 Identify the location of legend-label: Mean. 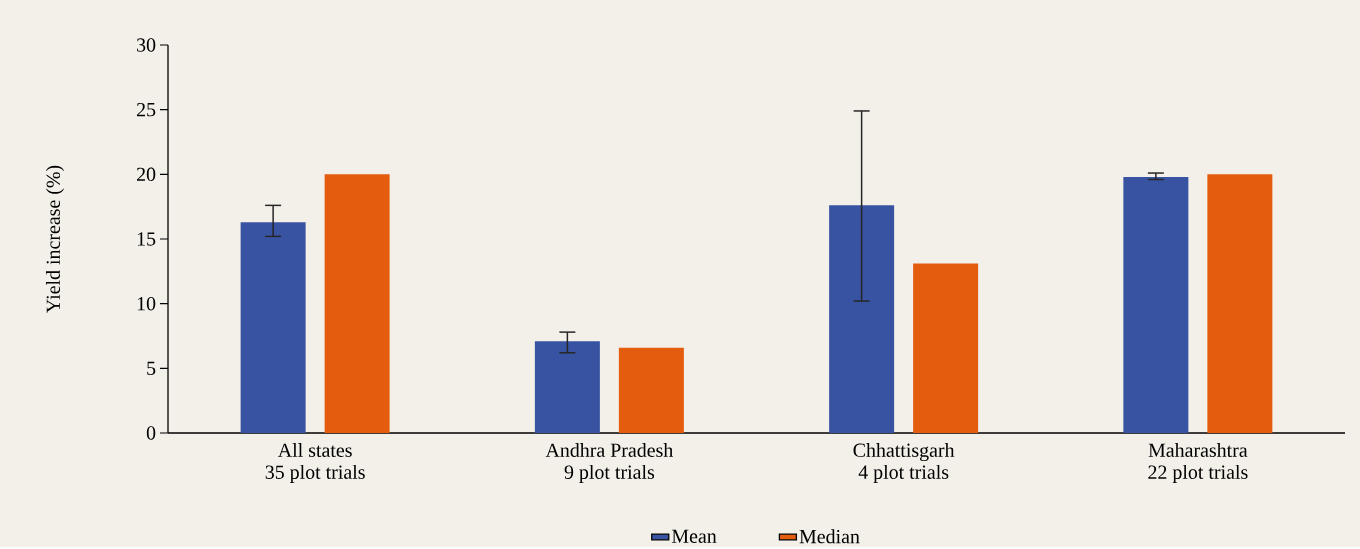
(694, 536).